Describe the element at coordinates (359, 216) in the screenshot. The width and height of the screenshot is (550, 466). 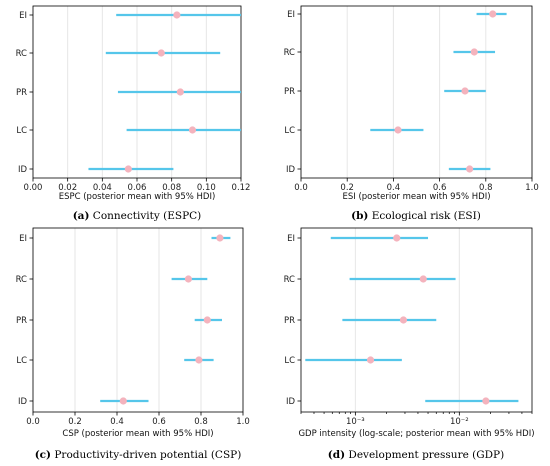
I see `panel-caption-letter: (b)` at that location.